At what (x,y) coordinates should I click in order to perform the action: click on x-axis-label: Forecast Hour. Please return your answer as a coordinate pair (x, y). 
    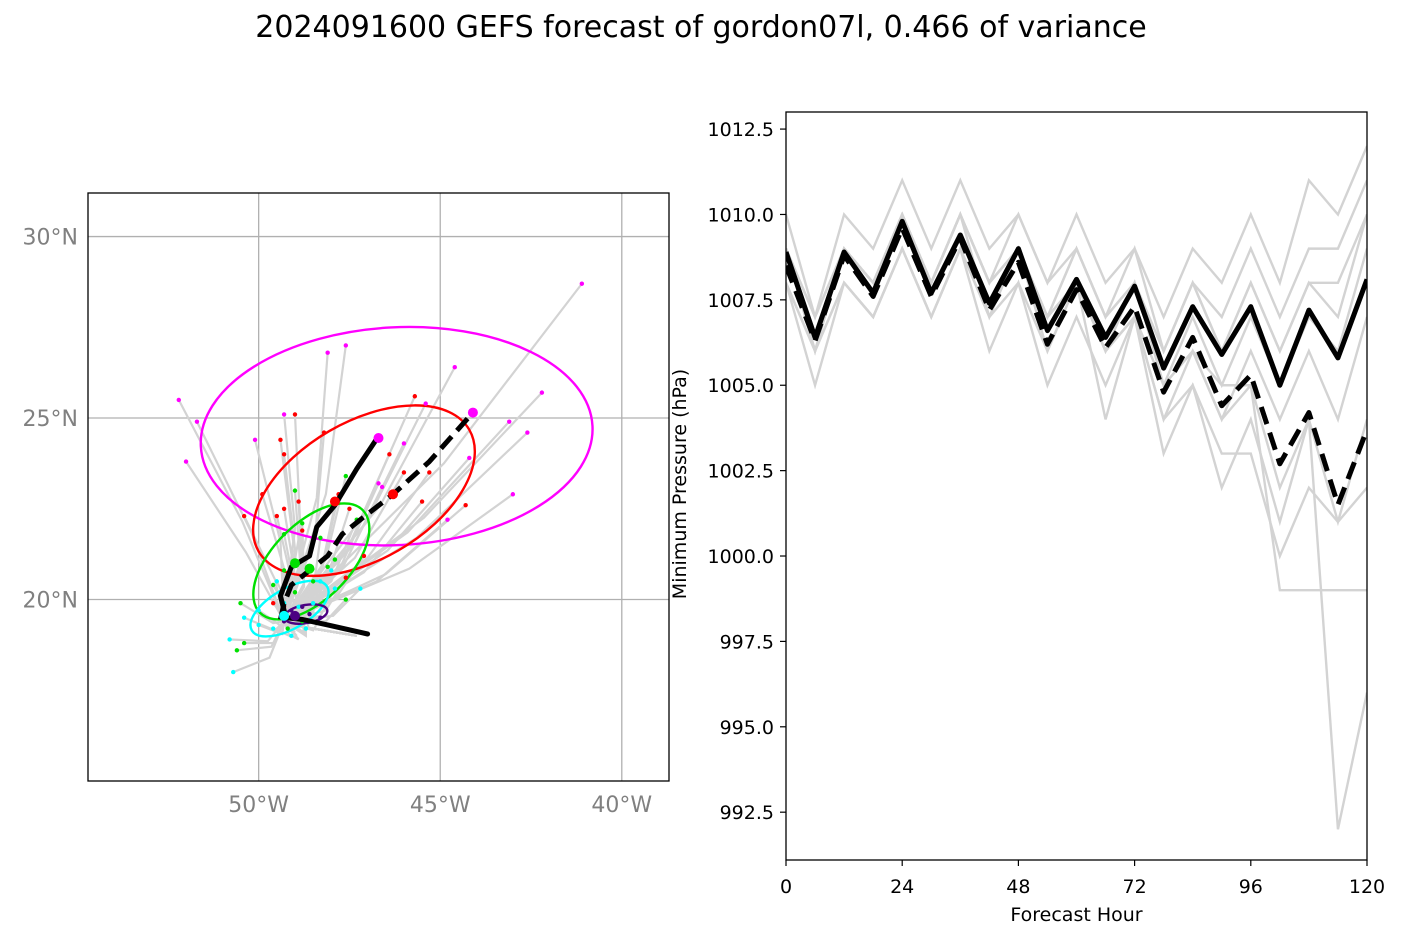
    Looking at the image, I should click on (1076, 915).